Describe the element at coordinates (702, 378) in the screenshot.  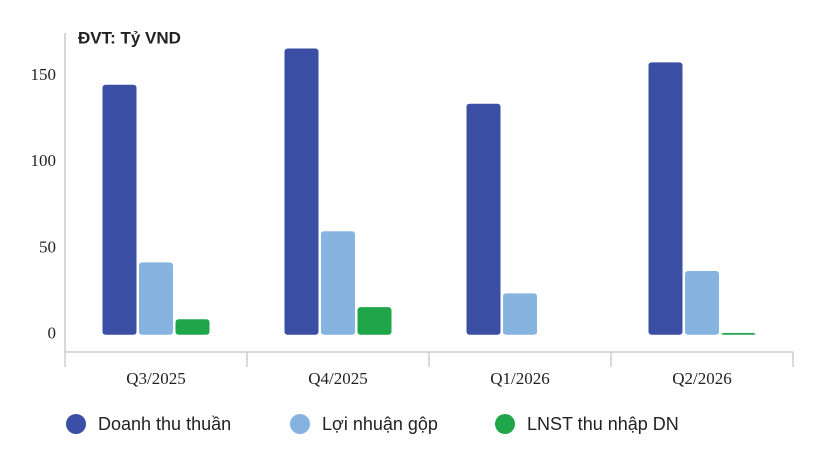
I see `x-tick-label: Q2/2026` at that location.